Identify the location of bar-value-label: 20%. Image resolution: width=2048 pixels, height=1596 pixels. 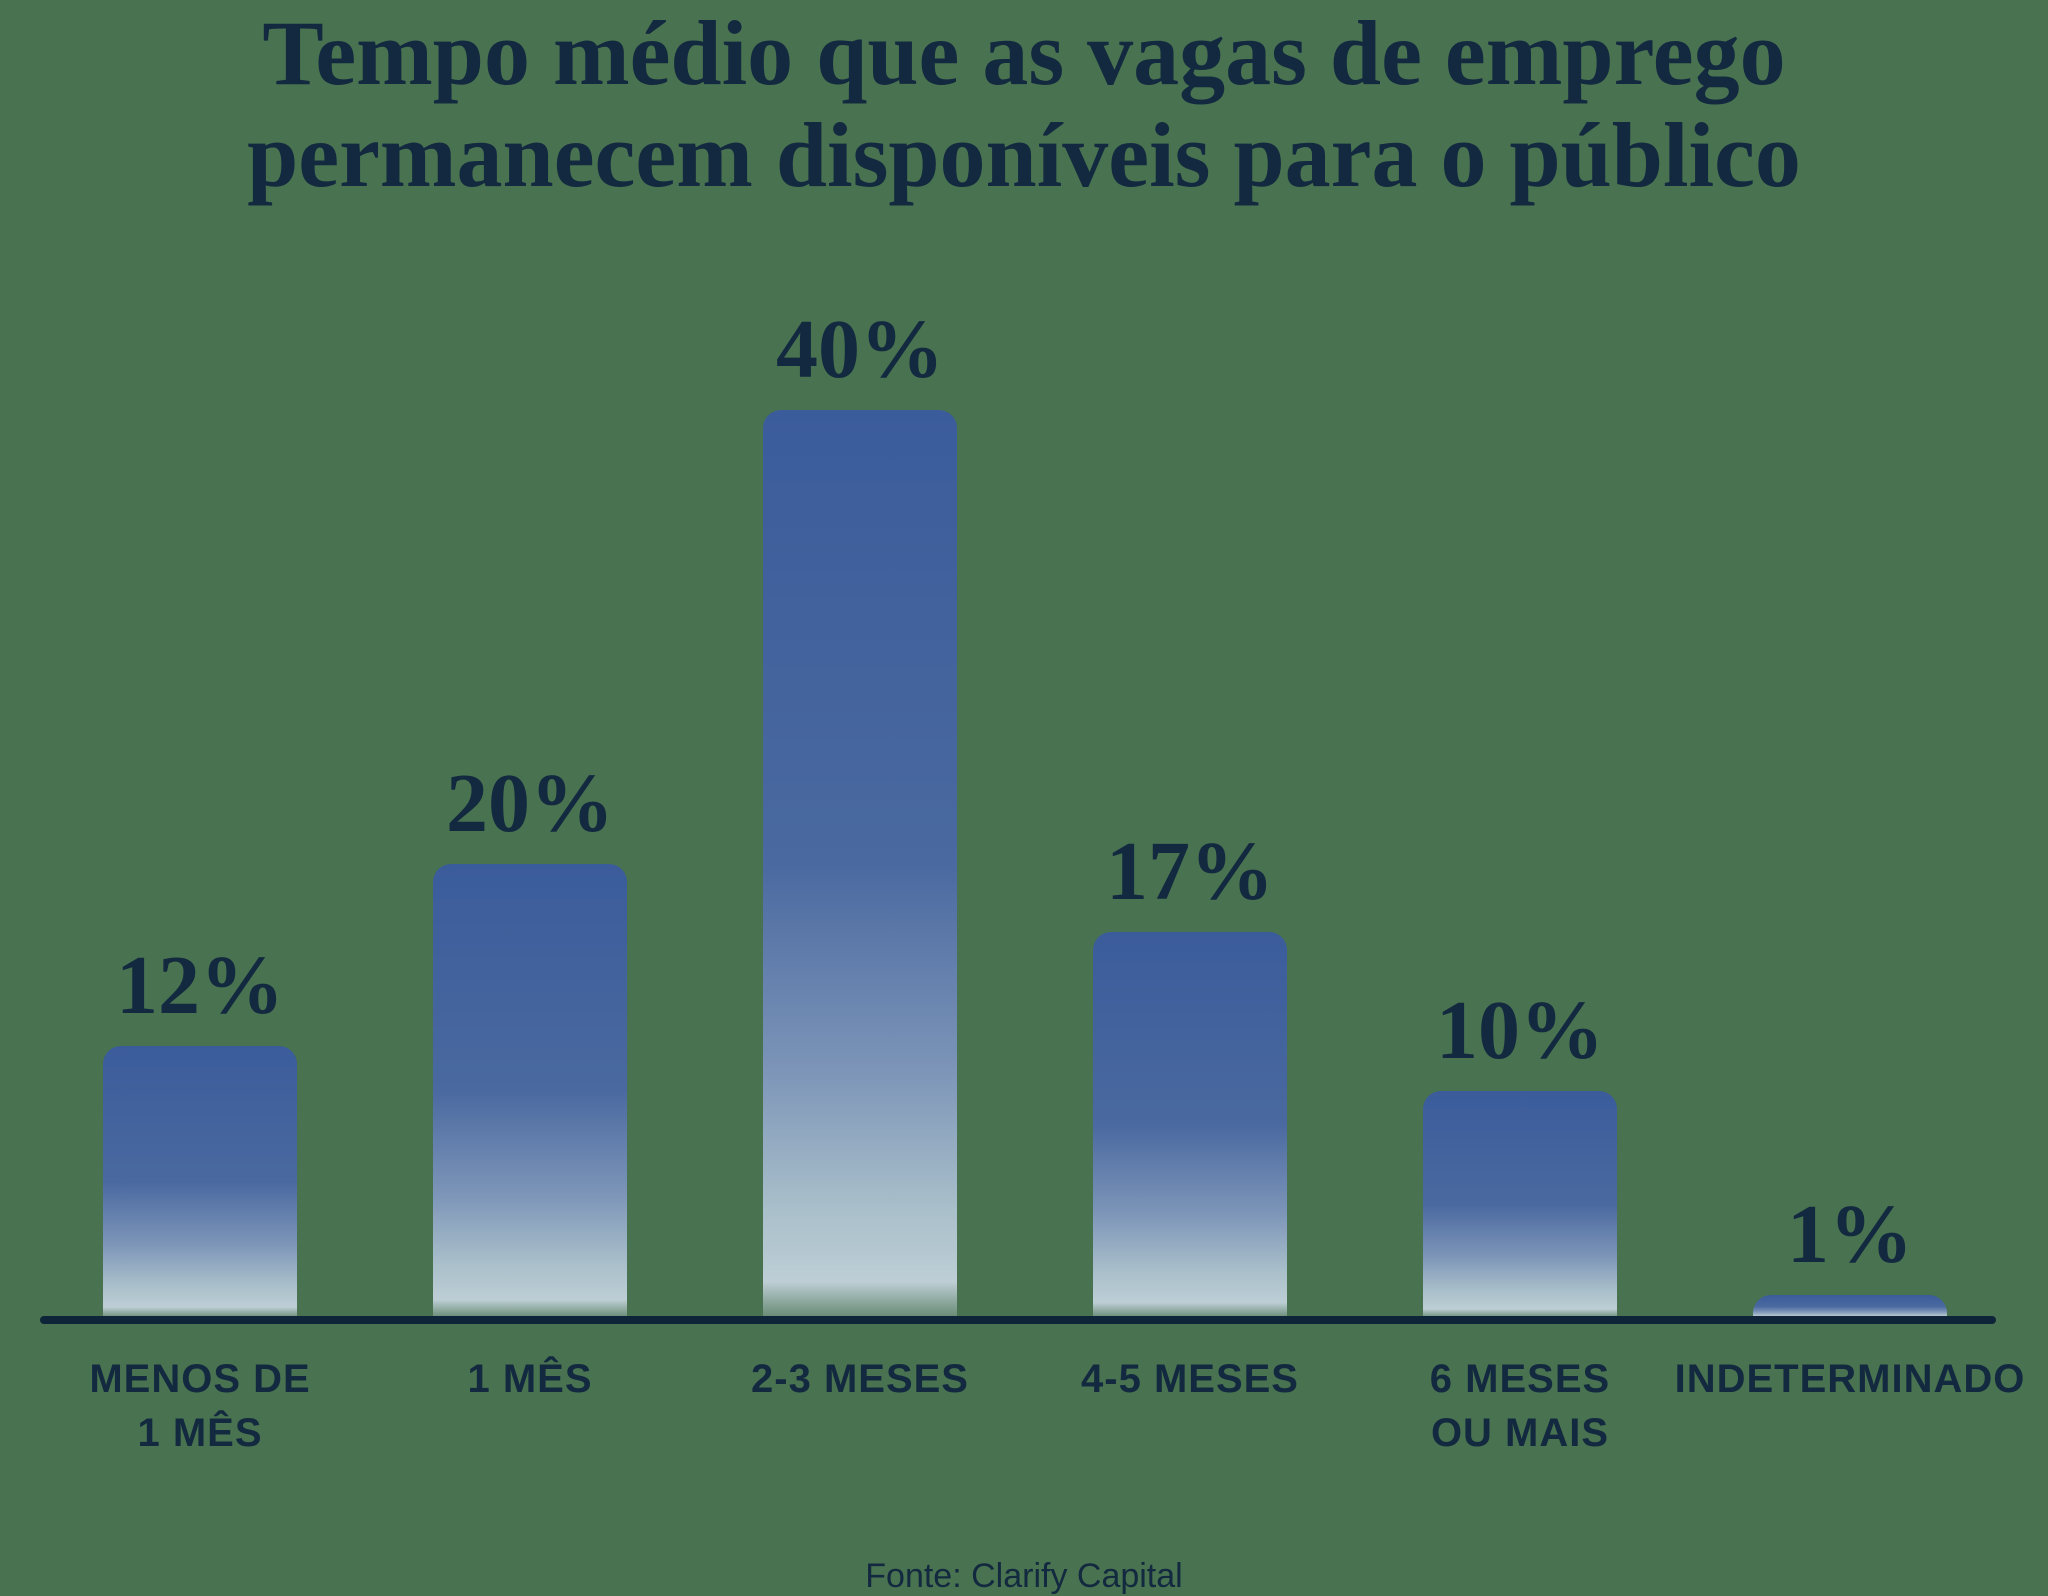
(530, 803).